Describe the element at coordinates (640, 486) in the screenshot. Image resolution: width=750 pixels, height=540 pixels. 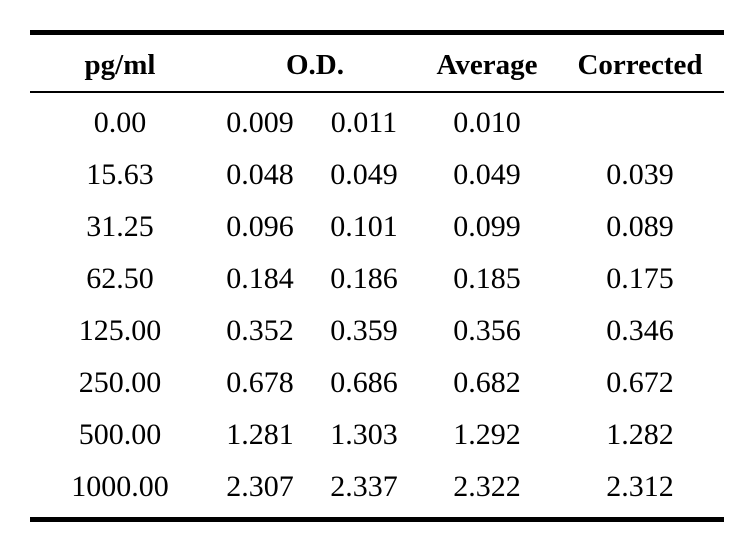
I see `cell-corrected: 2.312` at that location.